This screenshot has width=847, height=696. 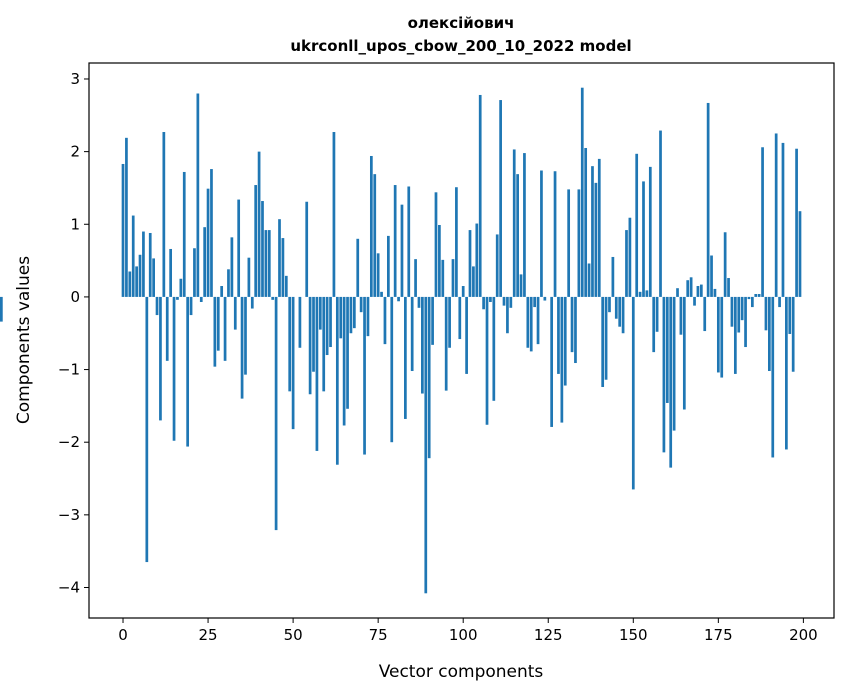 I want to click on y-axis-label: Components values, so click(x=24, y=340).